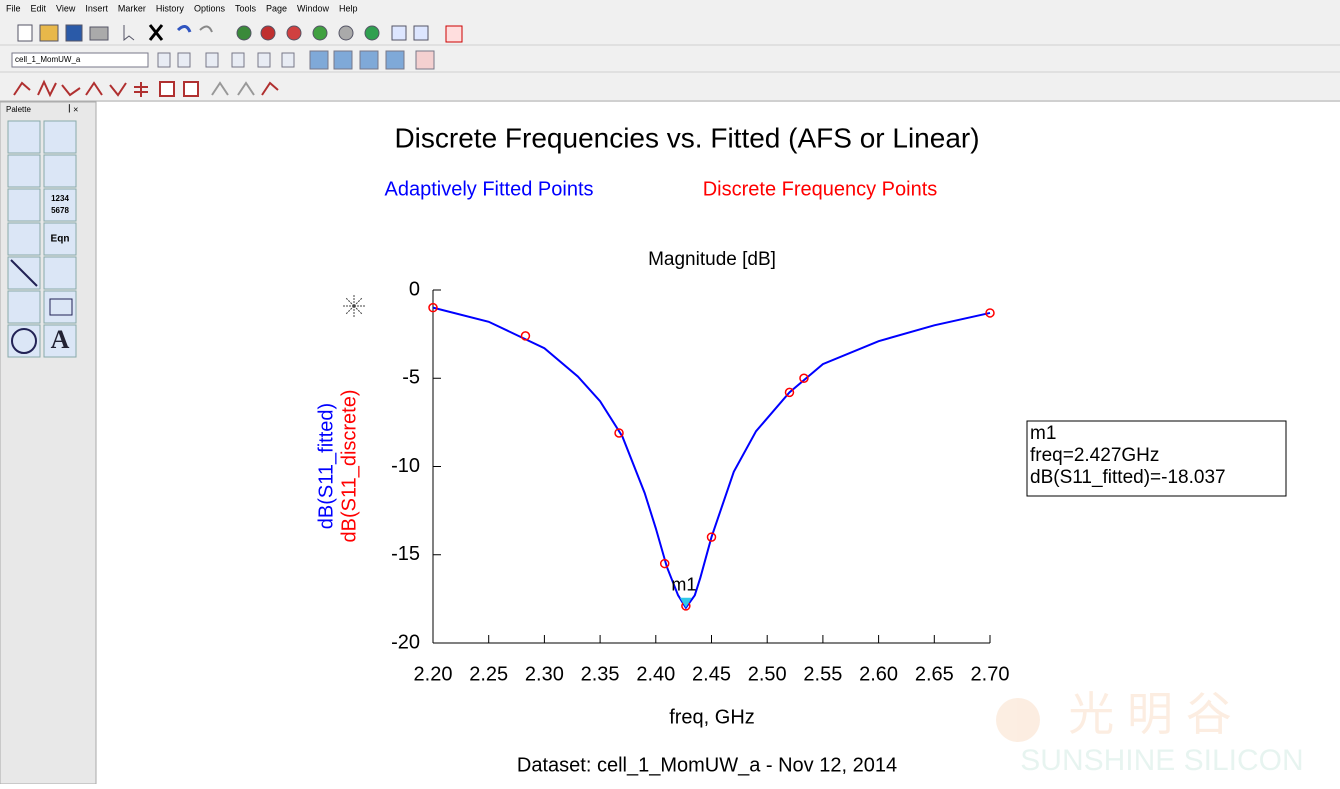 The width and height of the screenshot is (1340, 789). What do you see at coordinates (170, 8) in the screenshot?
I see `menu-item: History` at bounding box center [170, 8].